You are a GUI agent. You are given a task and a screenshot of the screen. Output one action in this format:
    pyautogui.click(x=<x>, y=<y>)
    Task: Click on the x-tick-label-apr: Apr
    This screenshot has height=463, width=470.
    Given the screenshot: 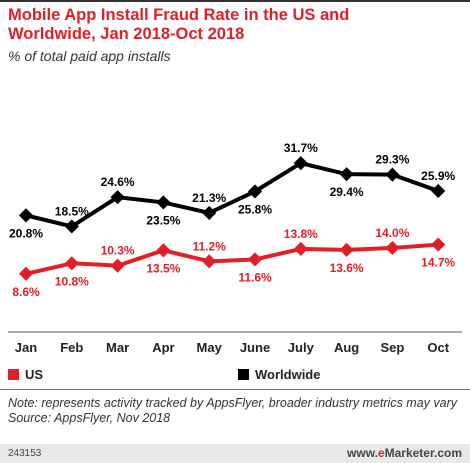 What is the action you would take?
    pyautogui.click(x=163, y=347)
    